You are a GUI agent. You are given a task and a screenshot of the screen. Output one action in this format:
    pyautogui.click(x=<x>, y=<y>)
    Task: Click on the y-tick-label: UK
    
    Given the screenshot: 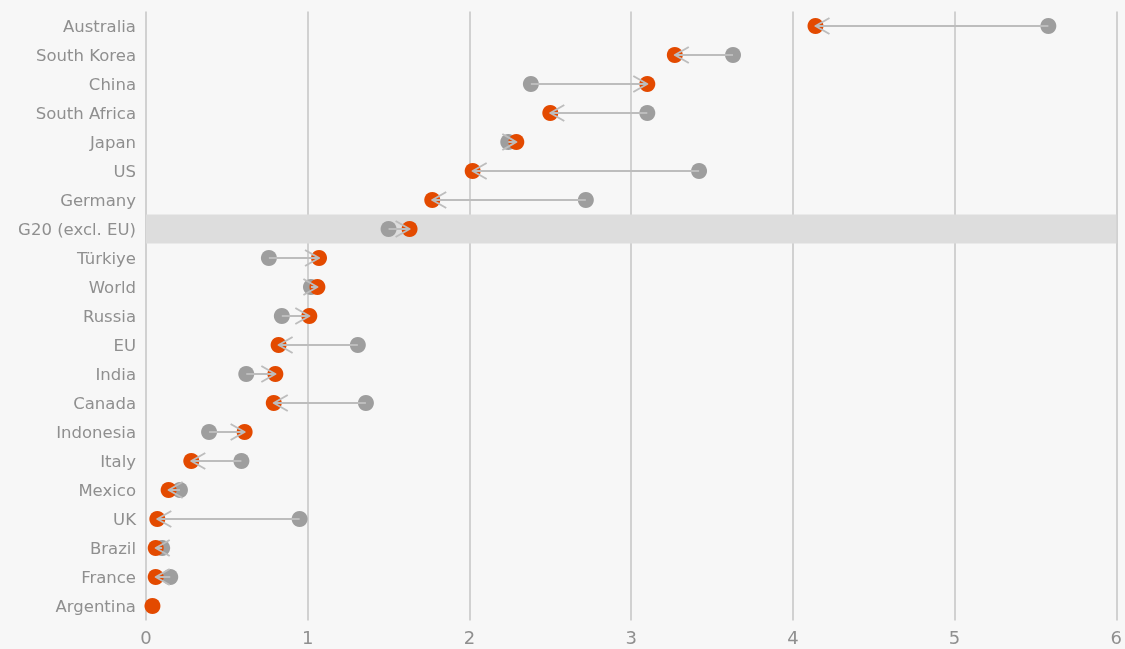 What is the action you would take?
    pyautogui.click(x=125, y=519)
    